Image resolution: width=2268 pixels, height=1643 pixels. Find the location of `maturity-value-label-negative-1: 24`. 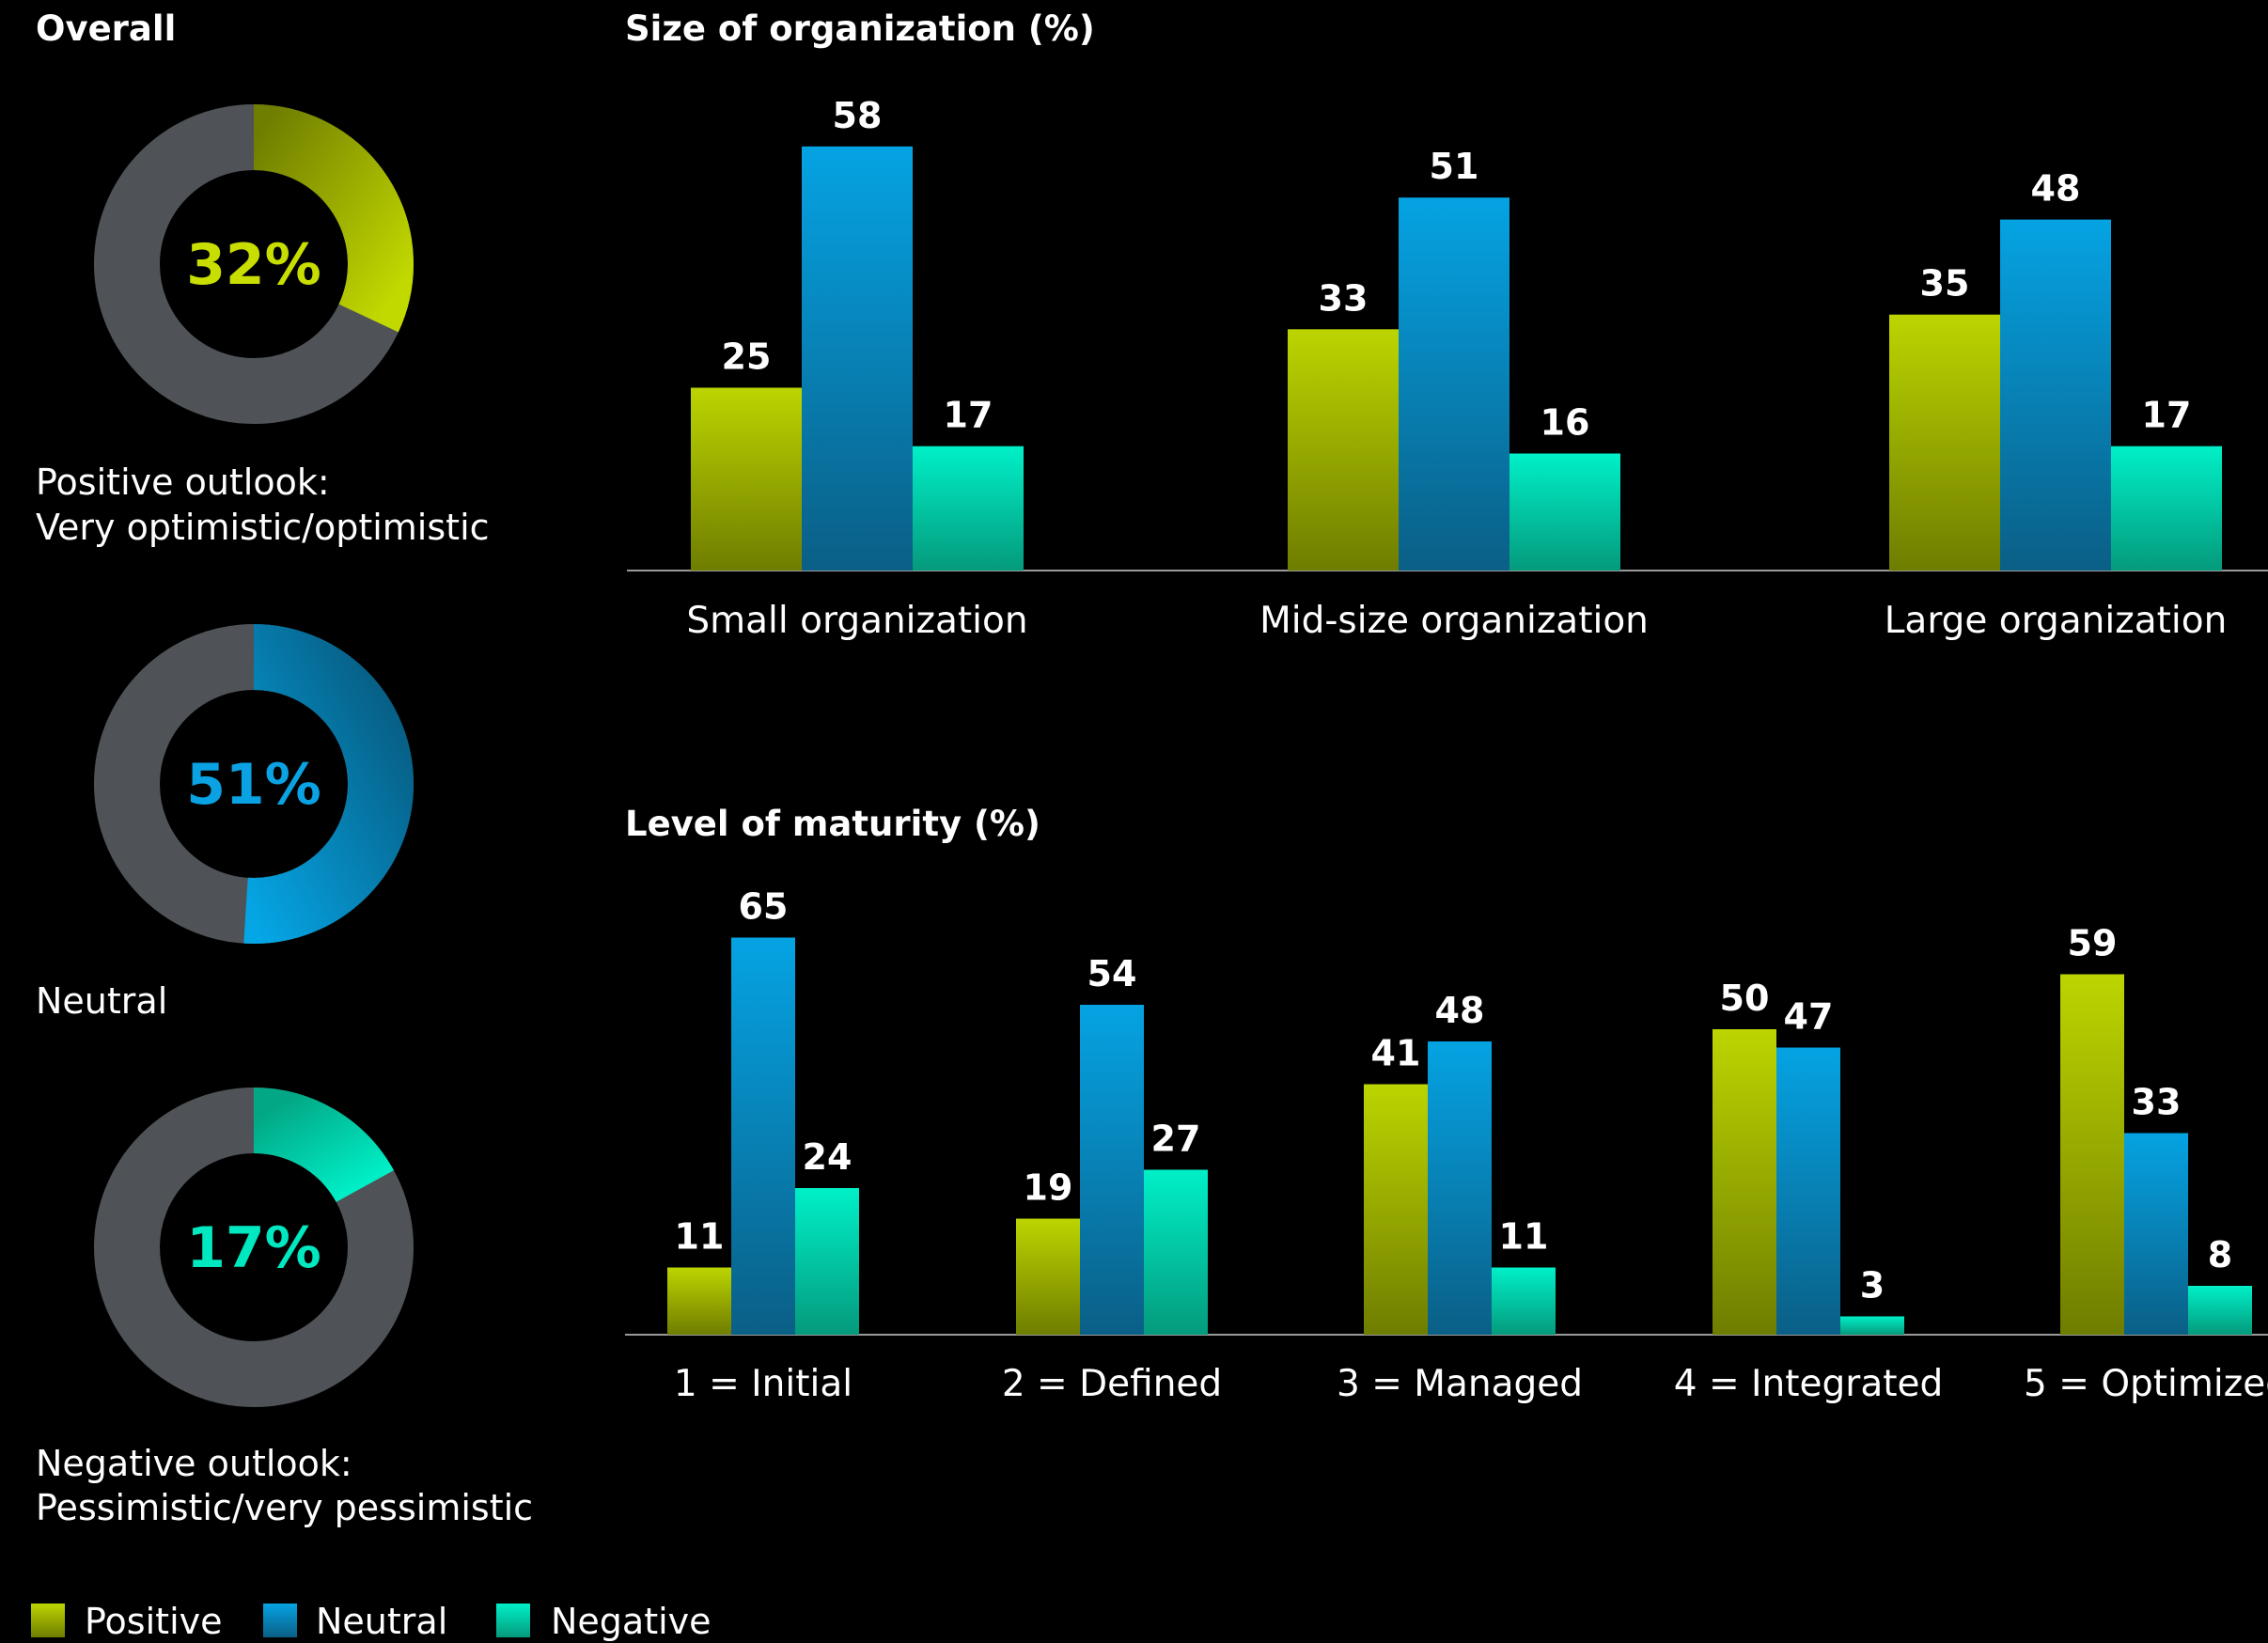

maturity-value-label-negative-1: 24 is located at coordinates (827, 1157).